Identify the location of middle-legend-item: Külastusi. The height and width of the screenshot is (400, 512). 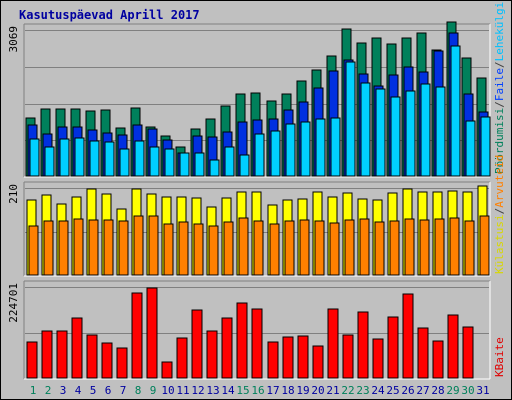
(499, 244).